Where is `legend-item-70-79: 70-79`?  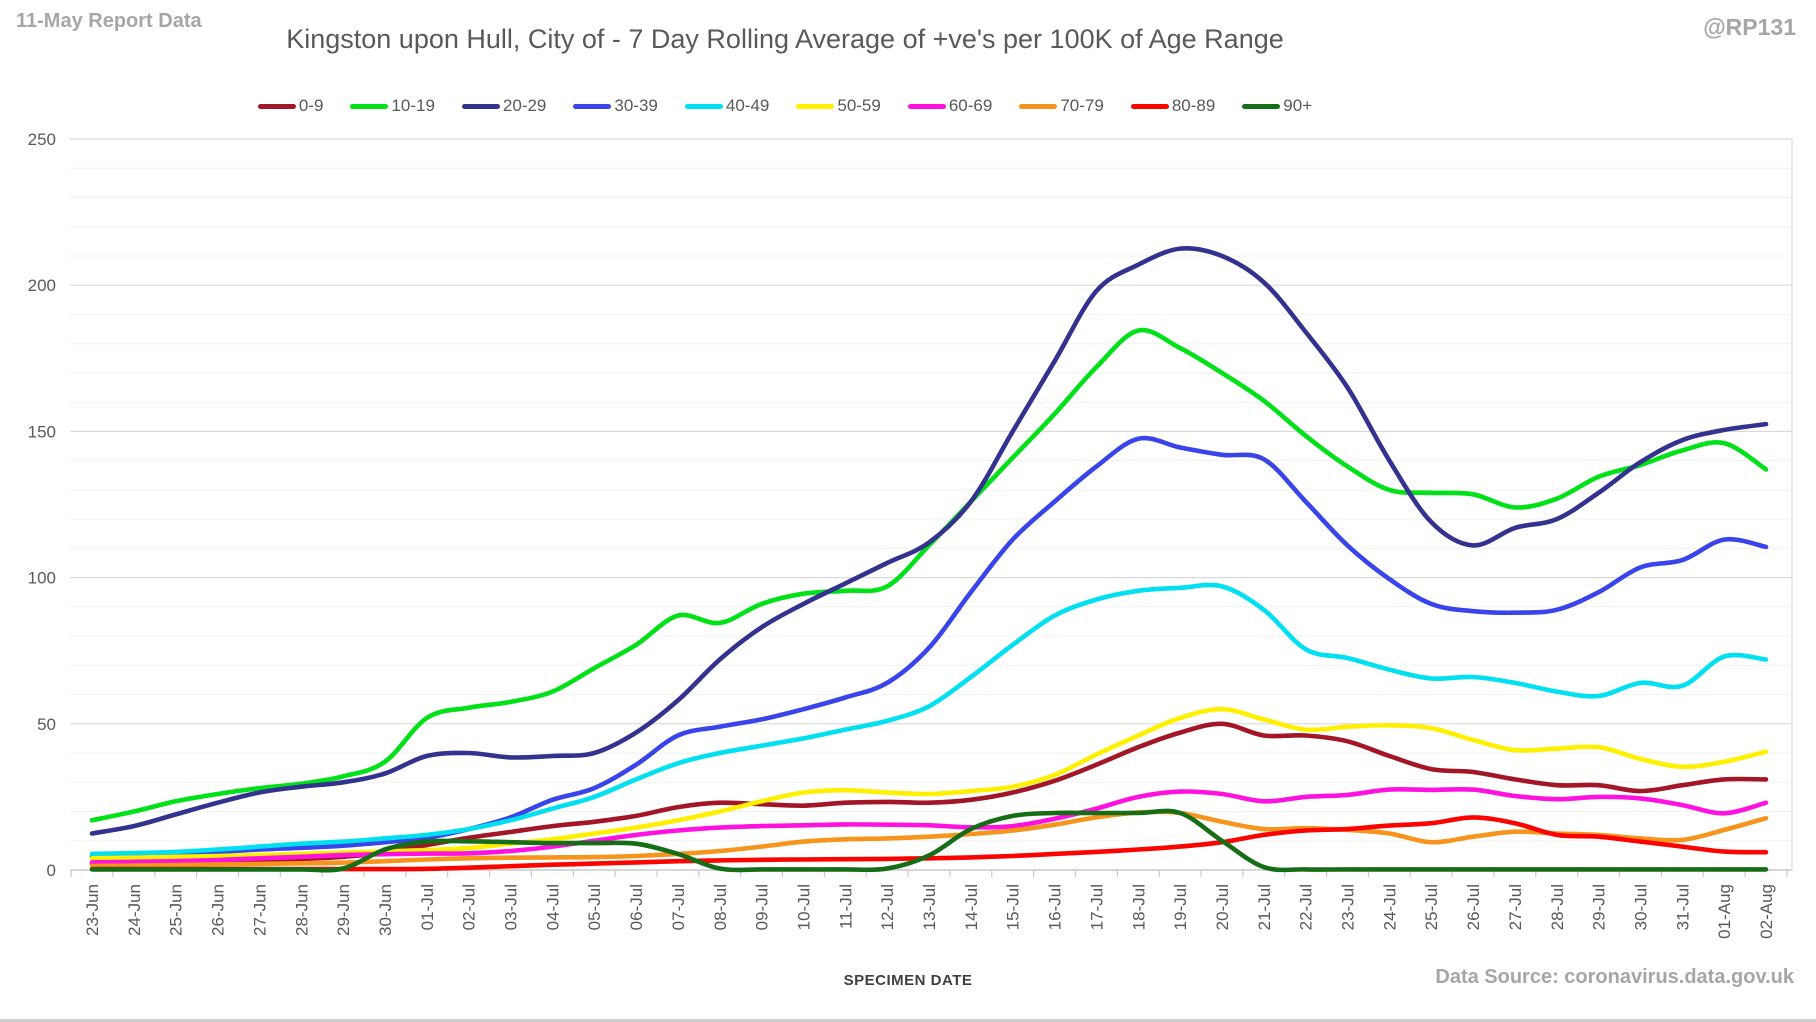
legend-item-70-79: 70-79 is located at coordinates (1061, 106).